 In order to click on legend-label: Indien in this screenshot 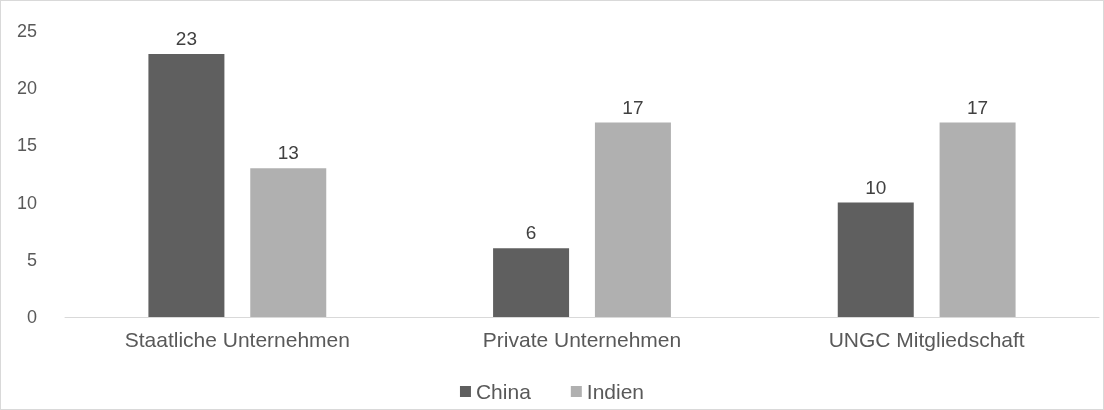, I will do `click(615, 391)`.